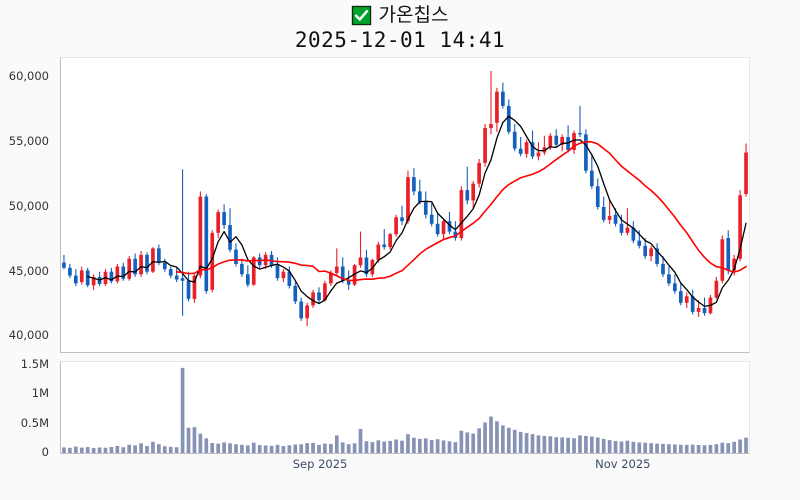 Image resolution: width=800 pixels, height=500 pixels. Describe the element at coordinates (28, 141) in the screenshot. I see `price-tick-label: 55,000` at that location.